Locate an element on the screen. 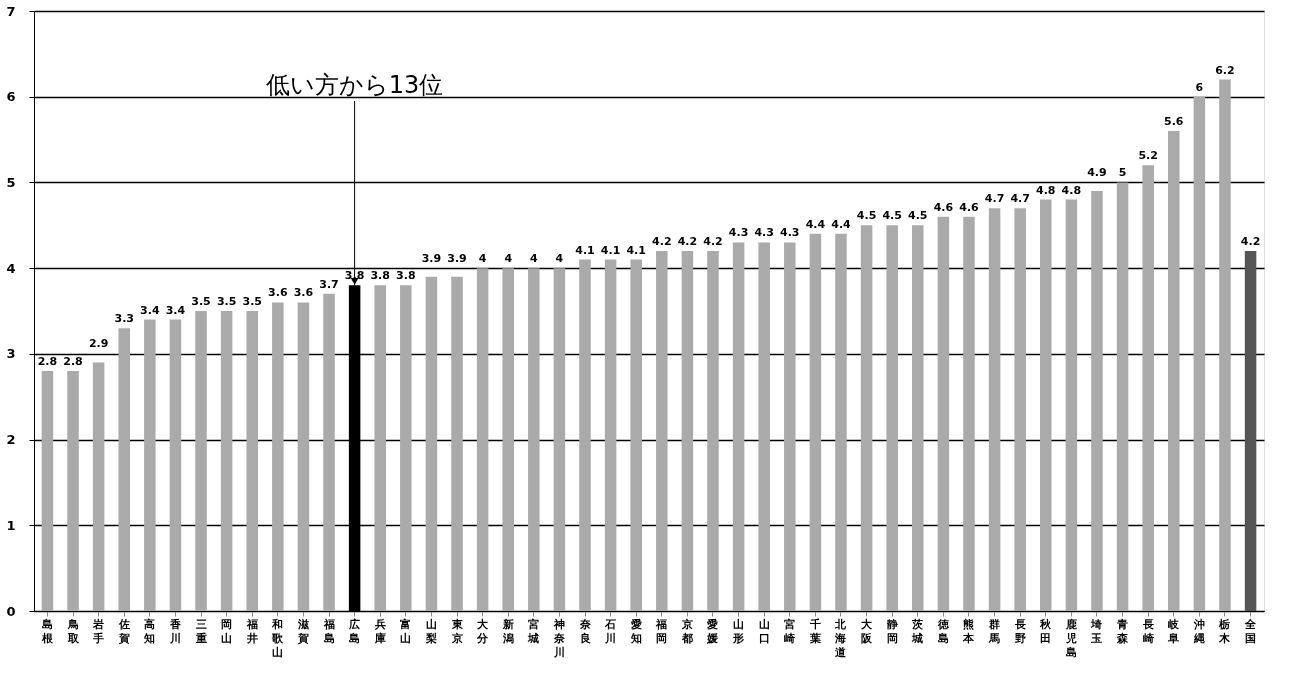 This screenshot has height=694, width=1306. x-tick-label: 岐阜 is located at coordinates (1174, 631).